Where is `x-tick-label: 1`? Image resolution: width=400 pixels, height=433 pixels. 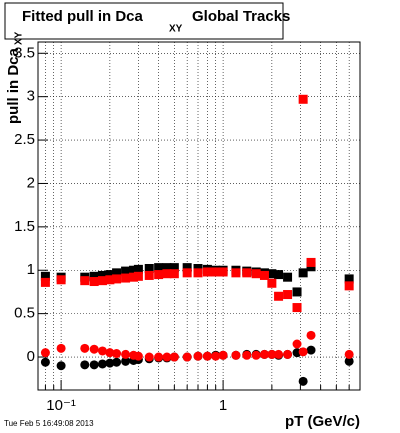 x-tick-label: 1 is located at coordinates (223, 405).